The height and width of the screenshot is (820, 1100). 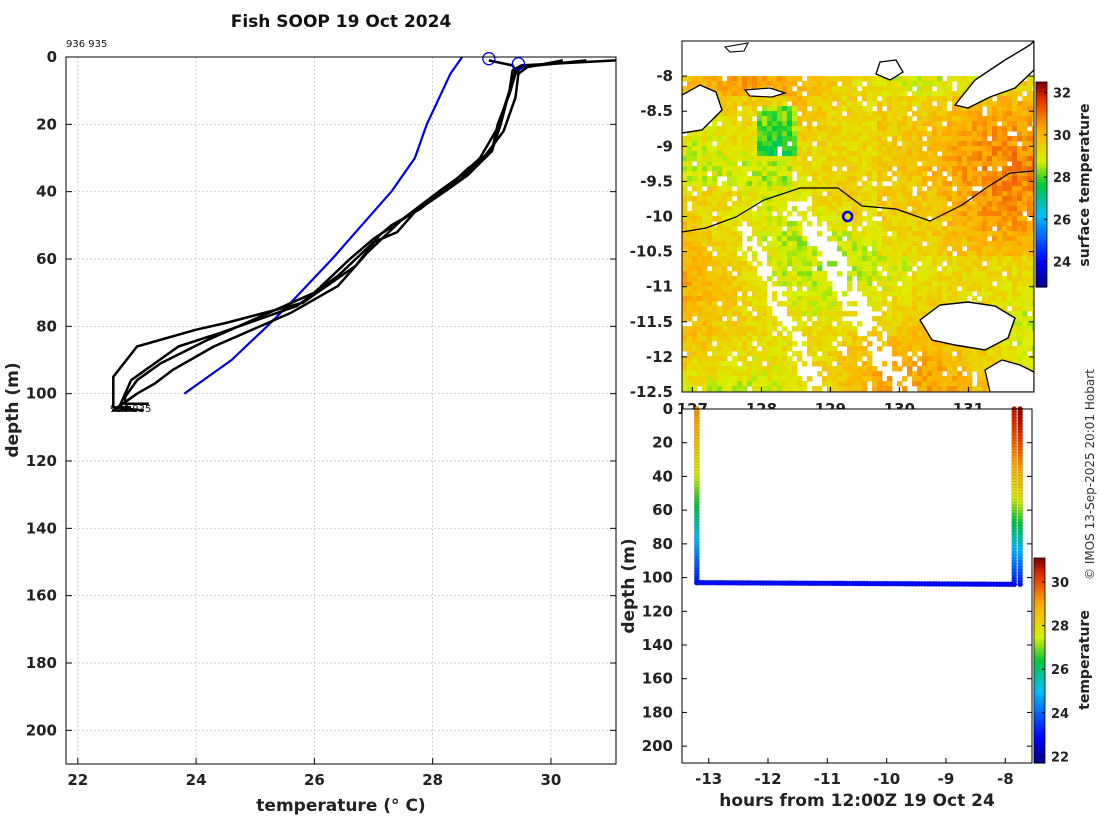 I want to click on coastline-island-west, so click(x=702, y=109).